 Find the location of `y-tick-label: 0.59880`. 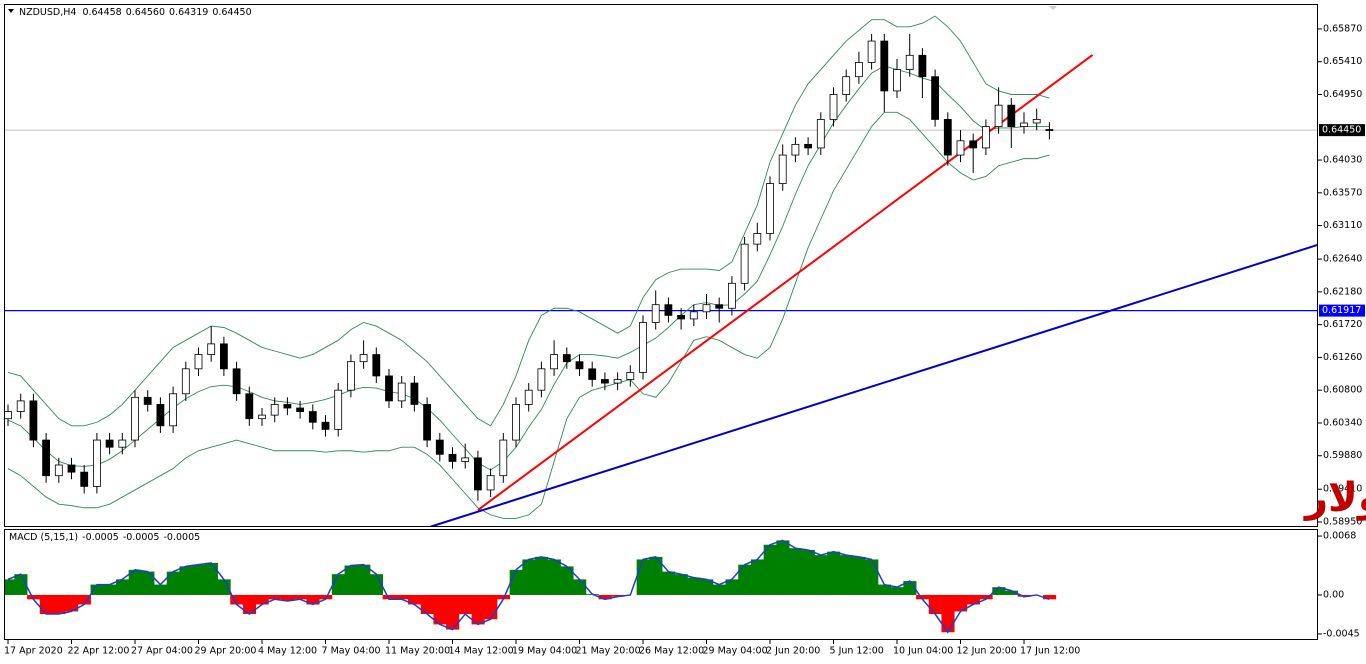

y-tick-label: 0.59880 is located at coordinates (1342, 455).